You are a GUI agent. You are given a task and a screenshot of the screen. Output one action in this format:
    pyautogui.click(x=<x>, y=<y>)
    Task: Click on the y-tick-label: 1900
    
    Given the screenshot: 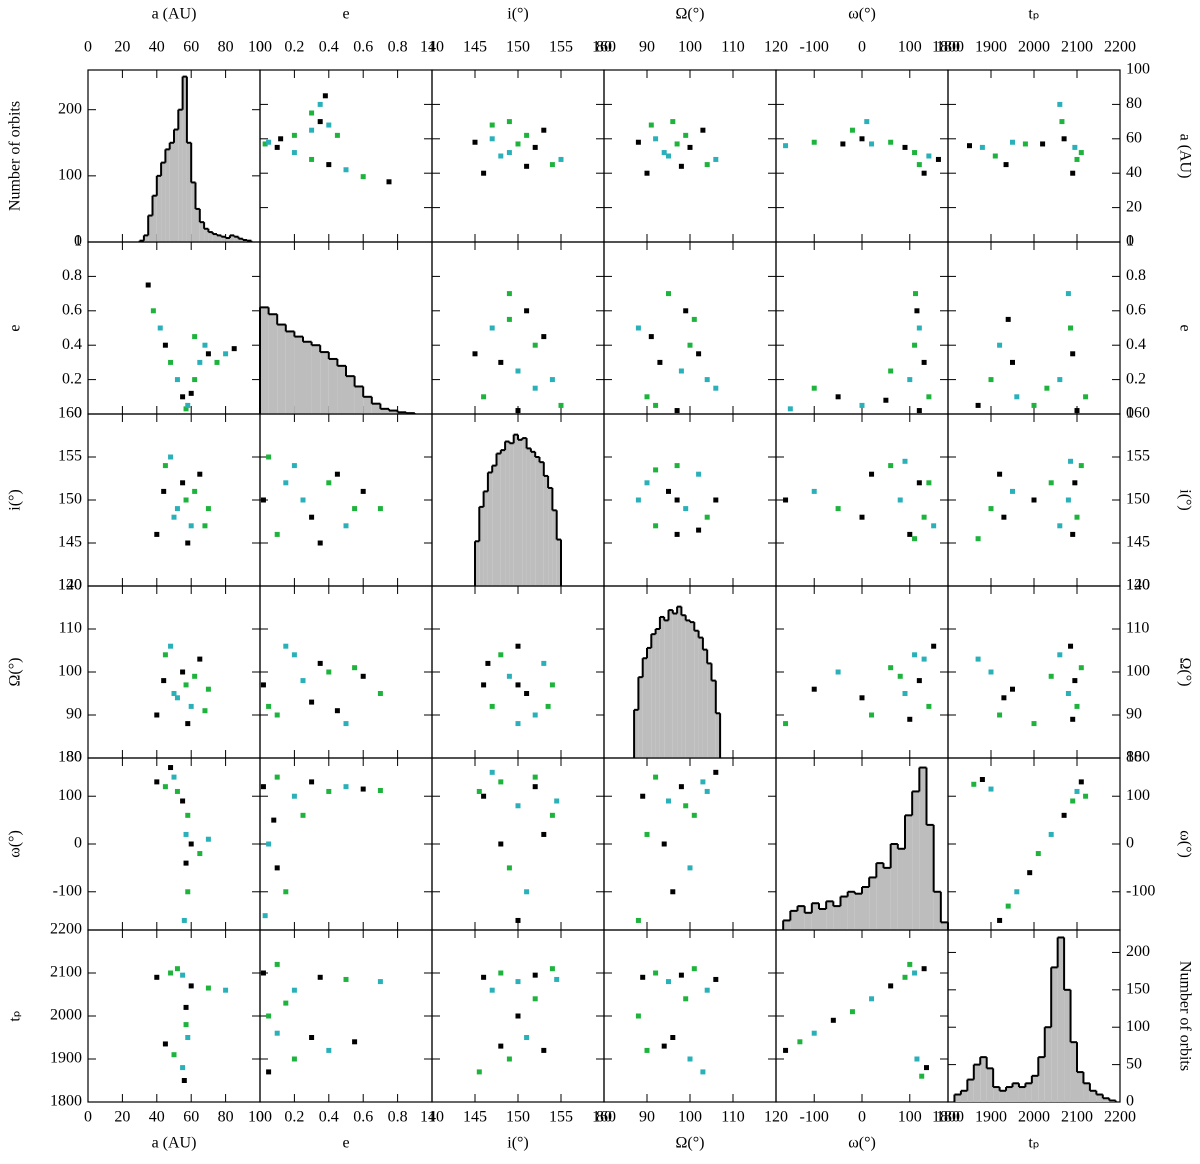 What is the action you would take?
    pyautogui.click(x=66, y=1058)
    